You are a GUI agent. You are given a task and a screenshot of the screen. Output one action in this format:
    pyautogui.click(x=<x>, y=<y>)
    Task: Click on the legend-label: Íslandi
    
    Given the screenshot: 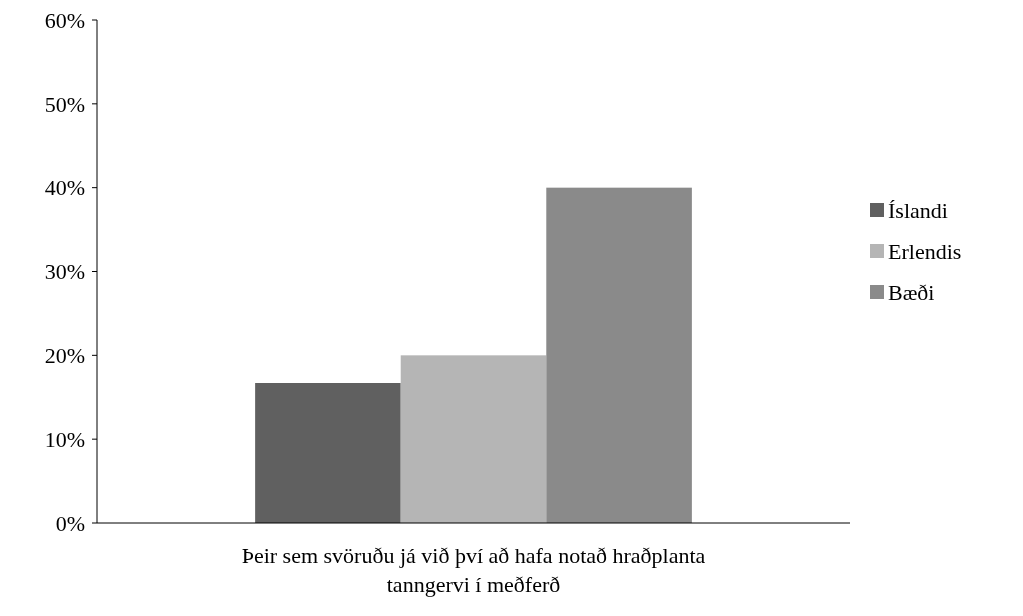 What is the action you would take?
    pyautogui.click(x=918, y=210)
    